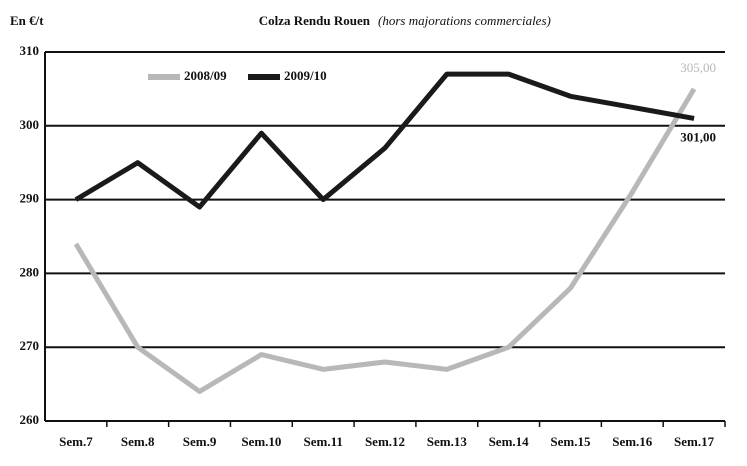 This screenshot has width=747, height=466. What do you see at coordinates (205, 75) in the screenshot?
I see `legend-label: 2008/09` at bounding box center [205, 75].